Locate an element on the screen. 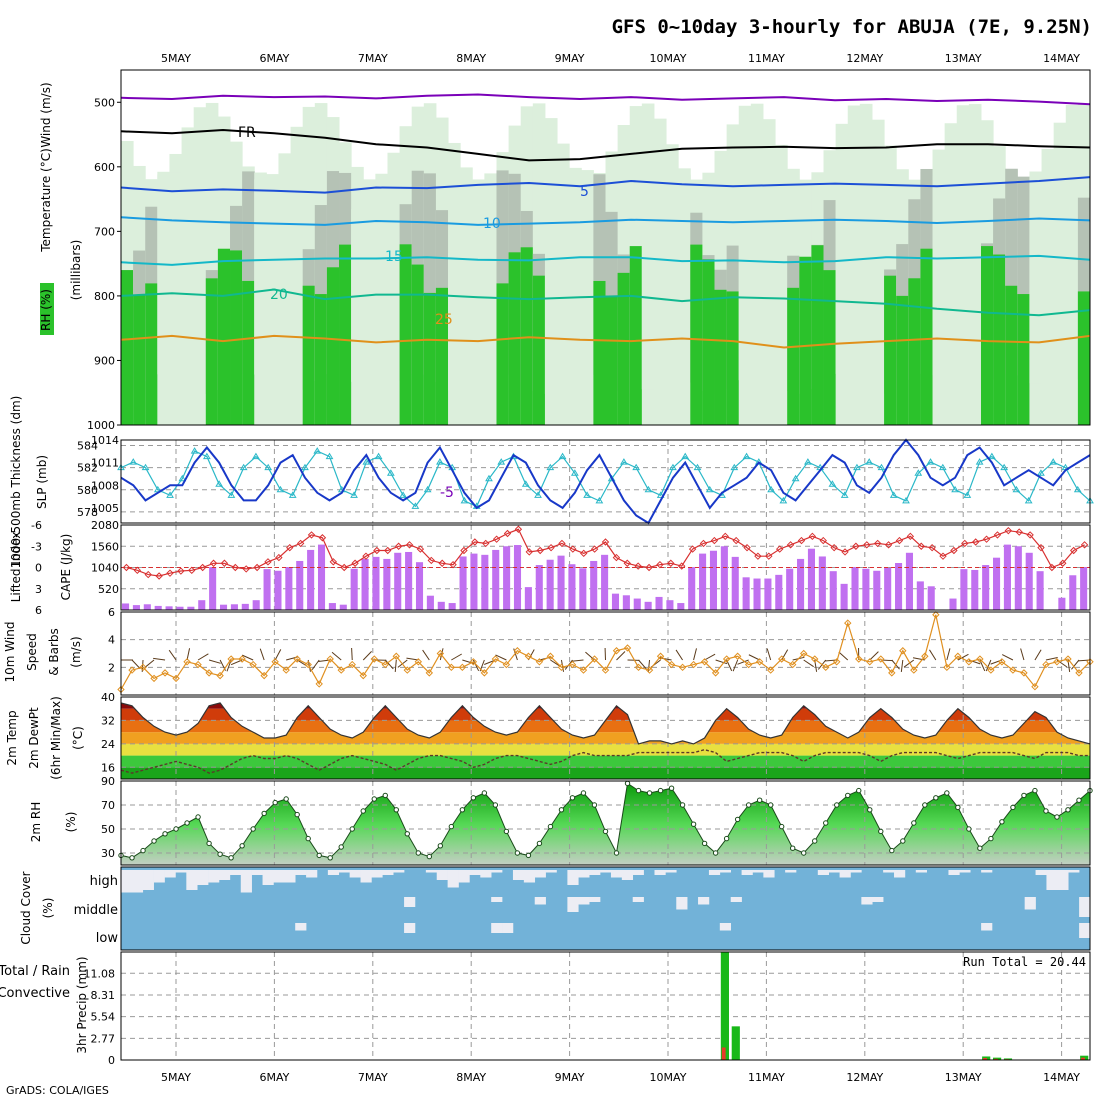 The height and width of the screenshot is (1100, 1100). thickness-tick-label: 580 is located at coordinates (87, 490).